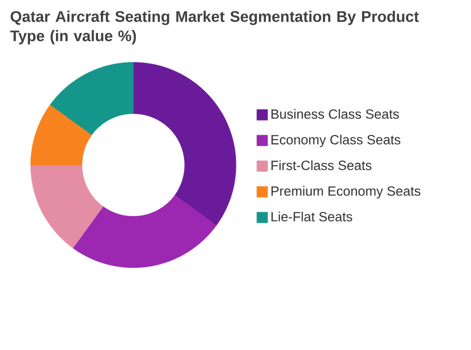 The height and width of the screenshot is (350, 471). What do you see at coordinates (336, 141) in the screenshot?
I see `legend-label: Economy Class Seats` at bounding box center [336, 141].